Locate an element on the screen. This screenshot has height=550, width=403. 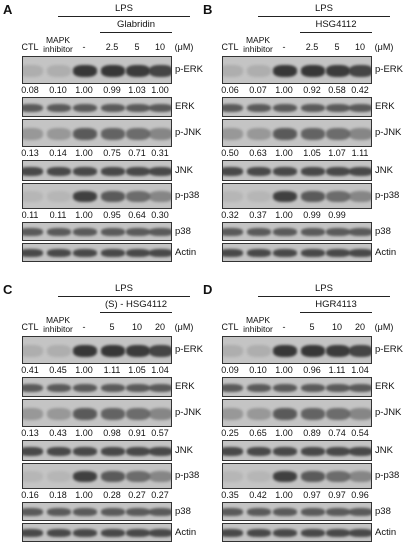
quantification: 1.03 is located at coordinates (137, 90).